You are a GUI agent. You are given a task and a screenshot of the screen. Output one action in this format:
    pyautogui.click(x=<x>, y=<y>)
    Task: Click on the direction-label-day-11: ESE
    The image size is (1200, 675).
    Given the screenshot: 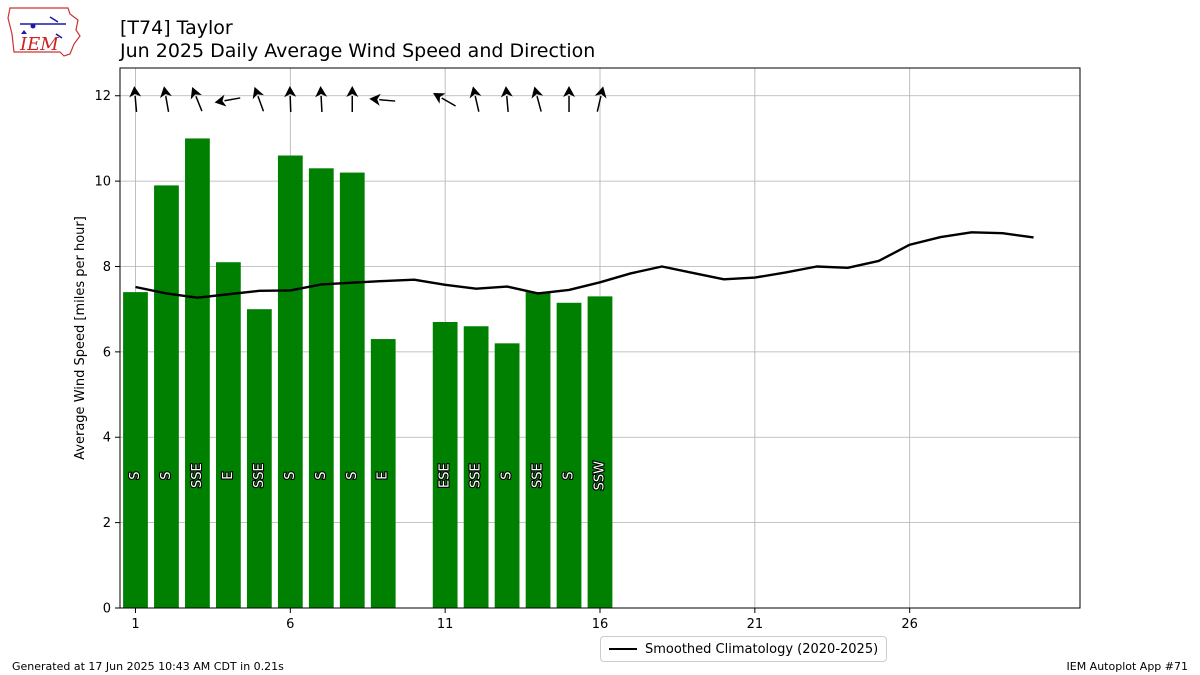 What is the action you would take?
    pyautogui.click(x=445, y=475)
    